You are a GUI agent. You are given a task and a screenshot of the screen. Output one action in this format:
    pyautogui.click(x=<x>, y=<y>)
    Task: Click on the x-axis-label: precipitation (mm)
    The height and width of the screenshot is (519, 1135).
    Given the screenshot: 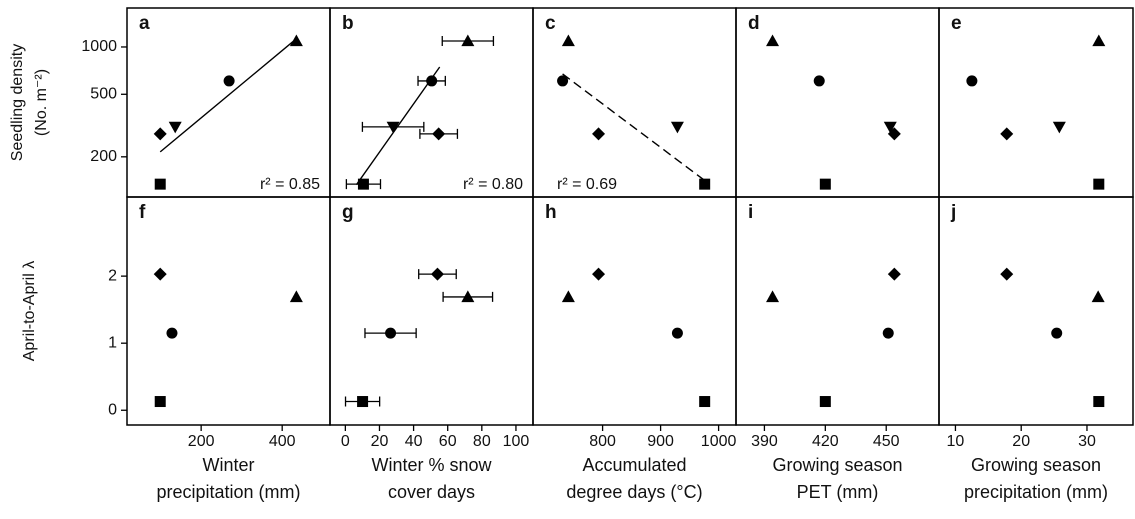 What is the action you would take?
    pyautogui.click(x=1036, y=492)
    